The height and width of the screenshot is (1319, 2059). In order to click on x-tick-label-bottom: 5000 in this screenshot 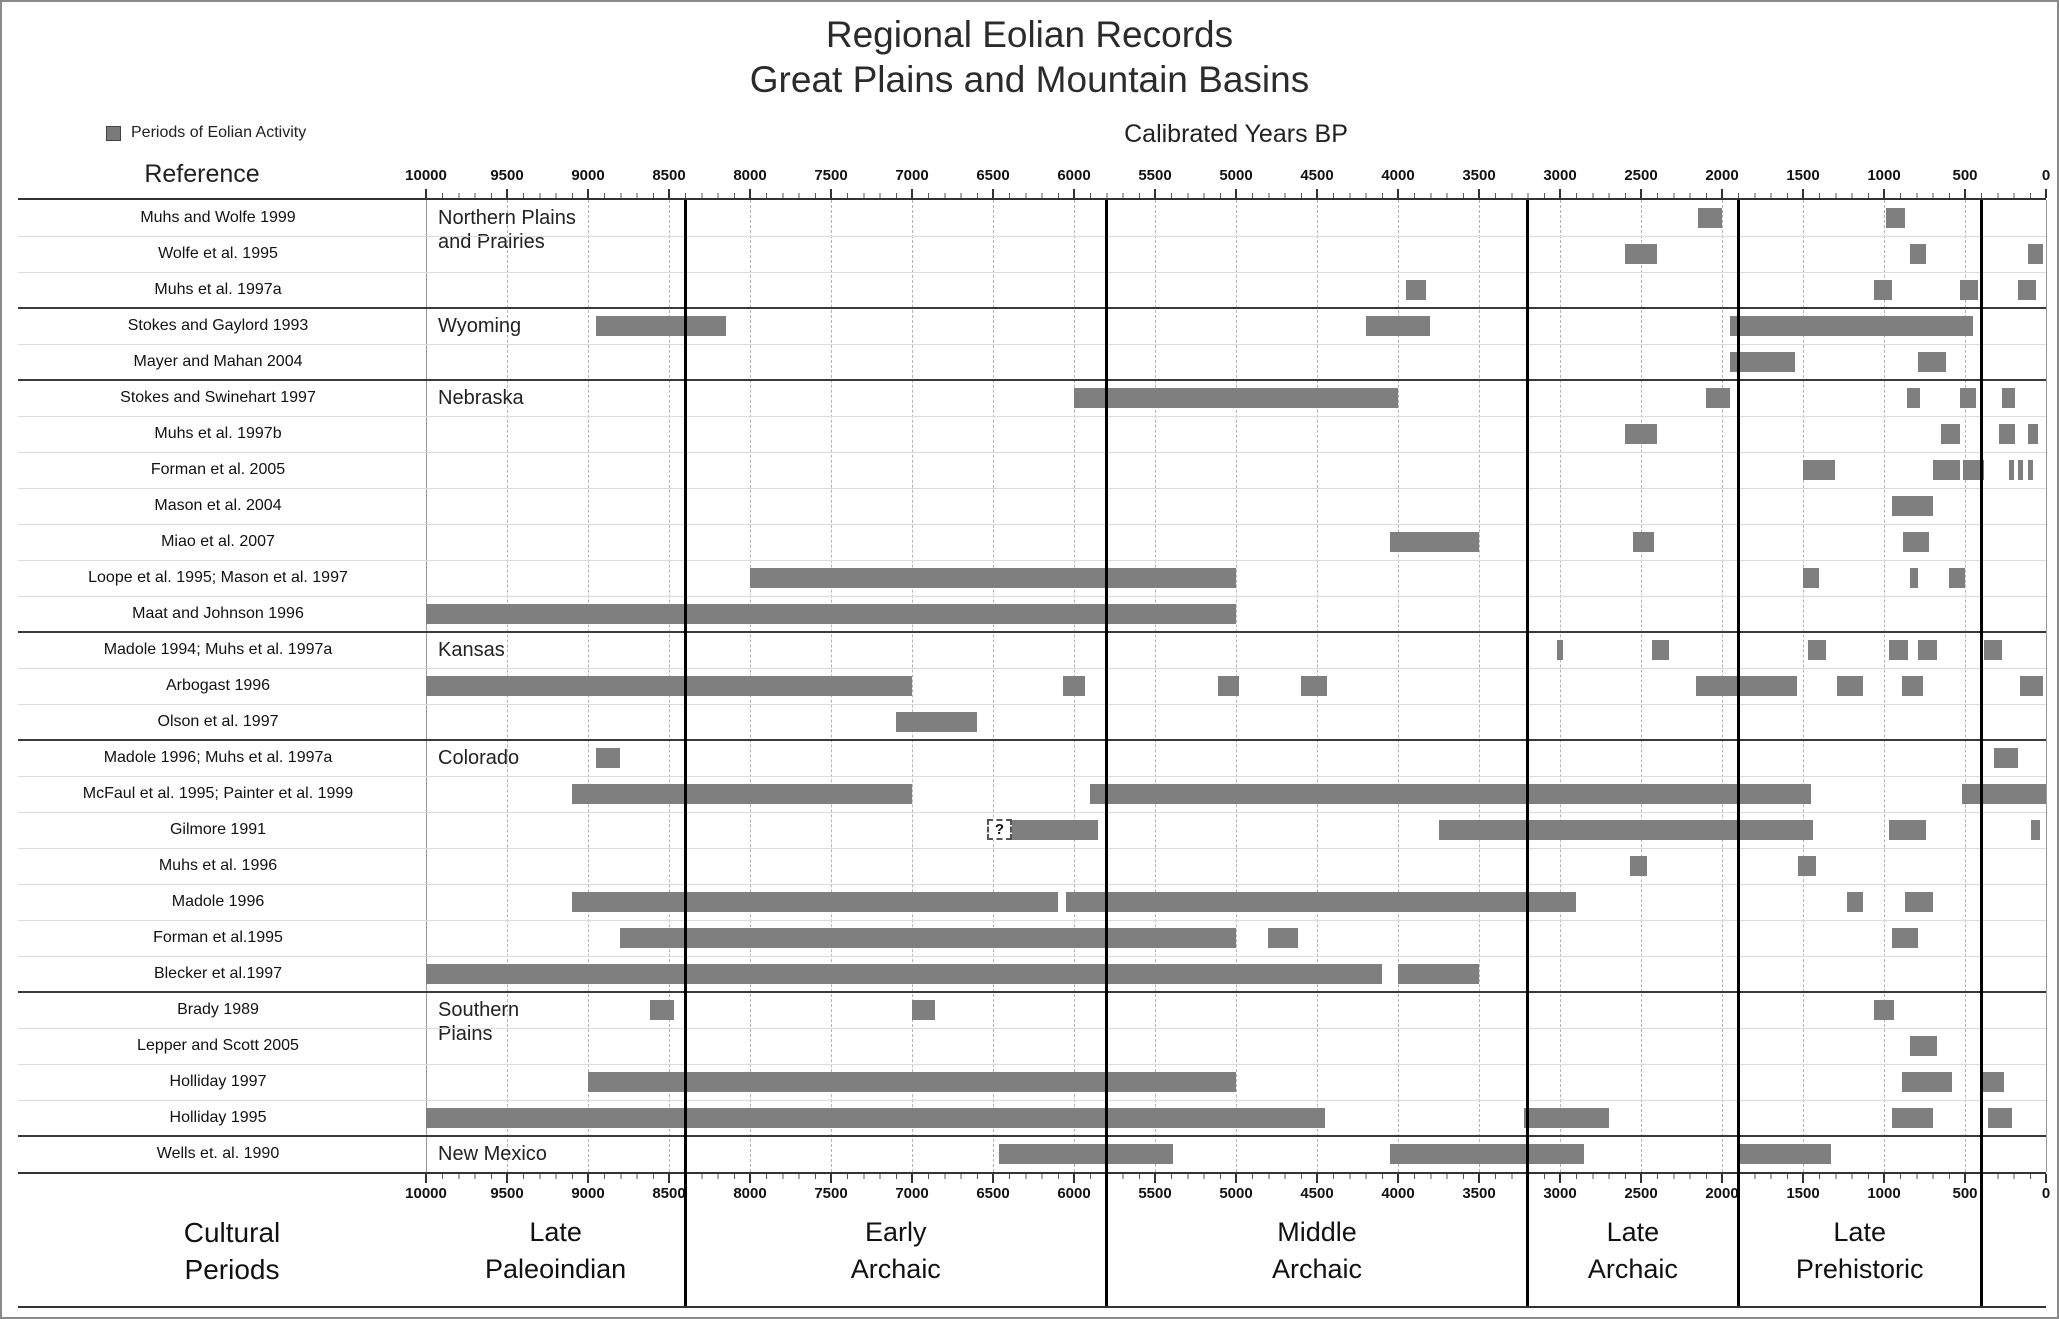, I will do `click(1236, 1193)`.